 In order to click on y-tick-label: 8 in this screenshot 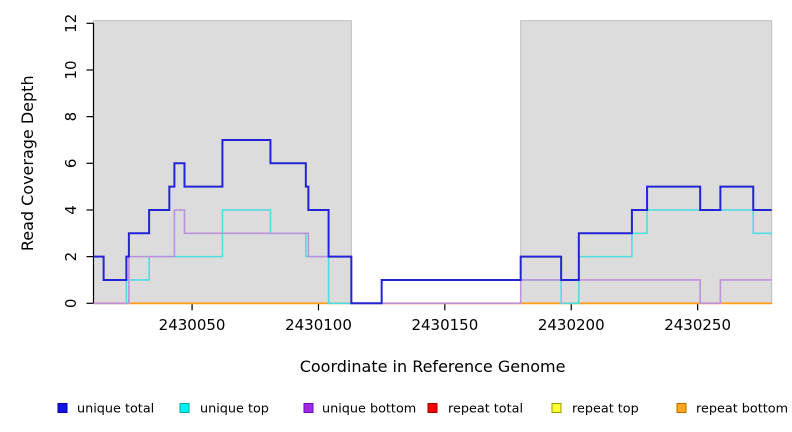, I will do `click(71, 117)`.